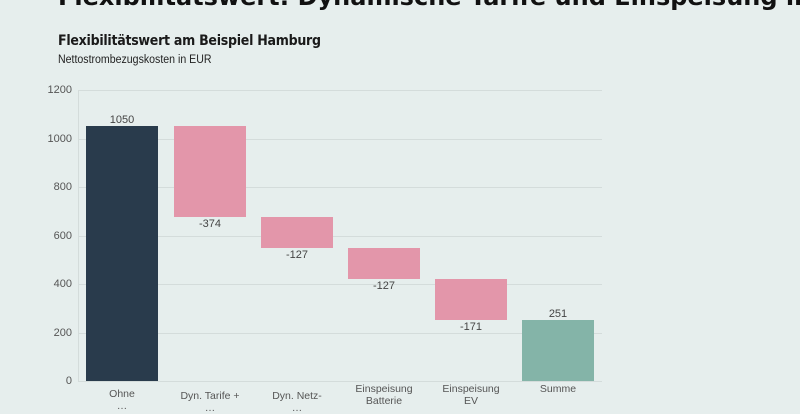 The width and height of the screenshot is (800, 414). I want to click on bar-ohne, so click(122, 253).